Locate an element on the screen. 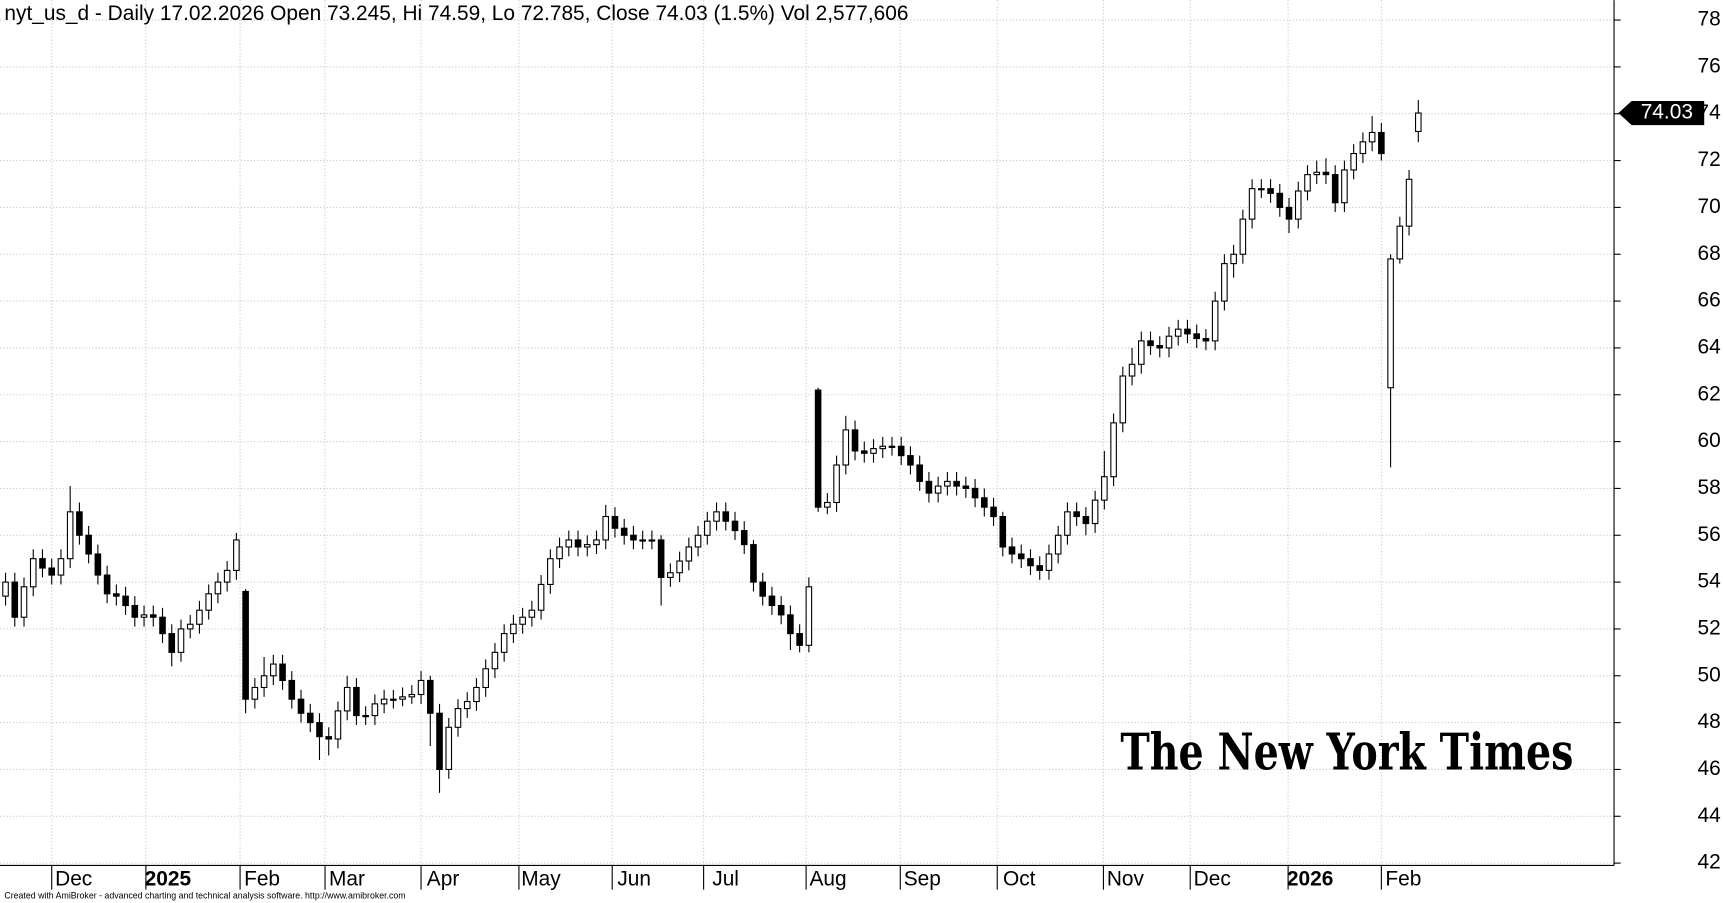 The image size is (1724, 903). y-tick-label: 70 is located at coordinates (1708, 206).